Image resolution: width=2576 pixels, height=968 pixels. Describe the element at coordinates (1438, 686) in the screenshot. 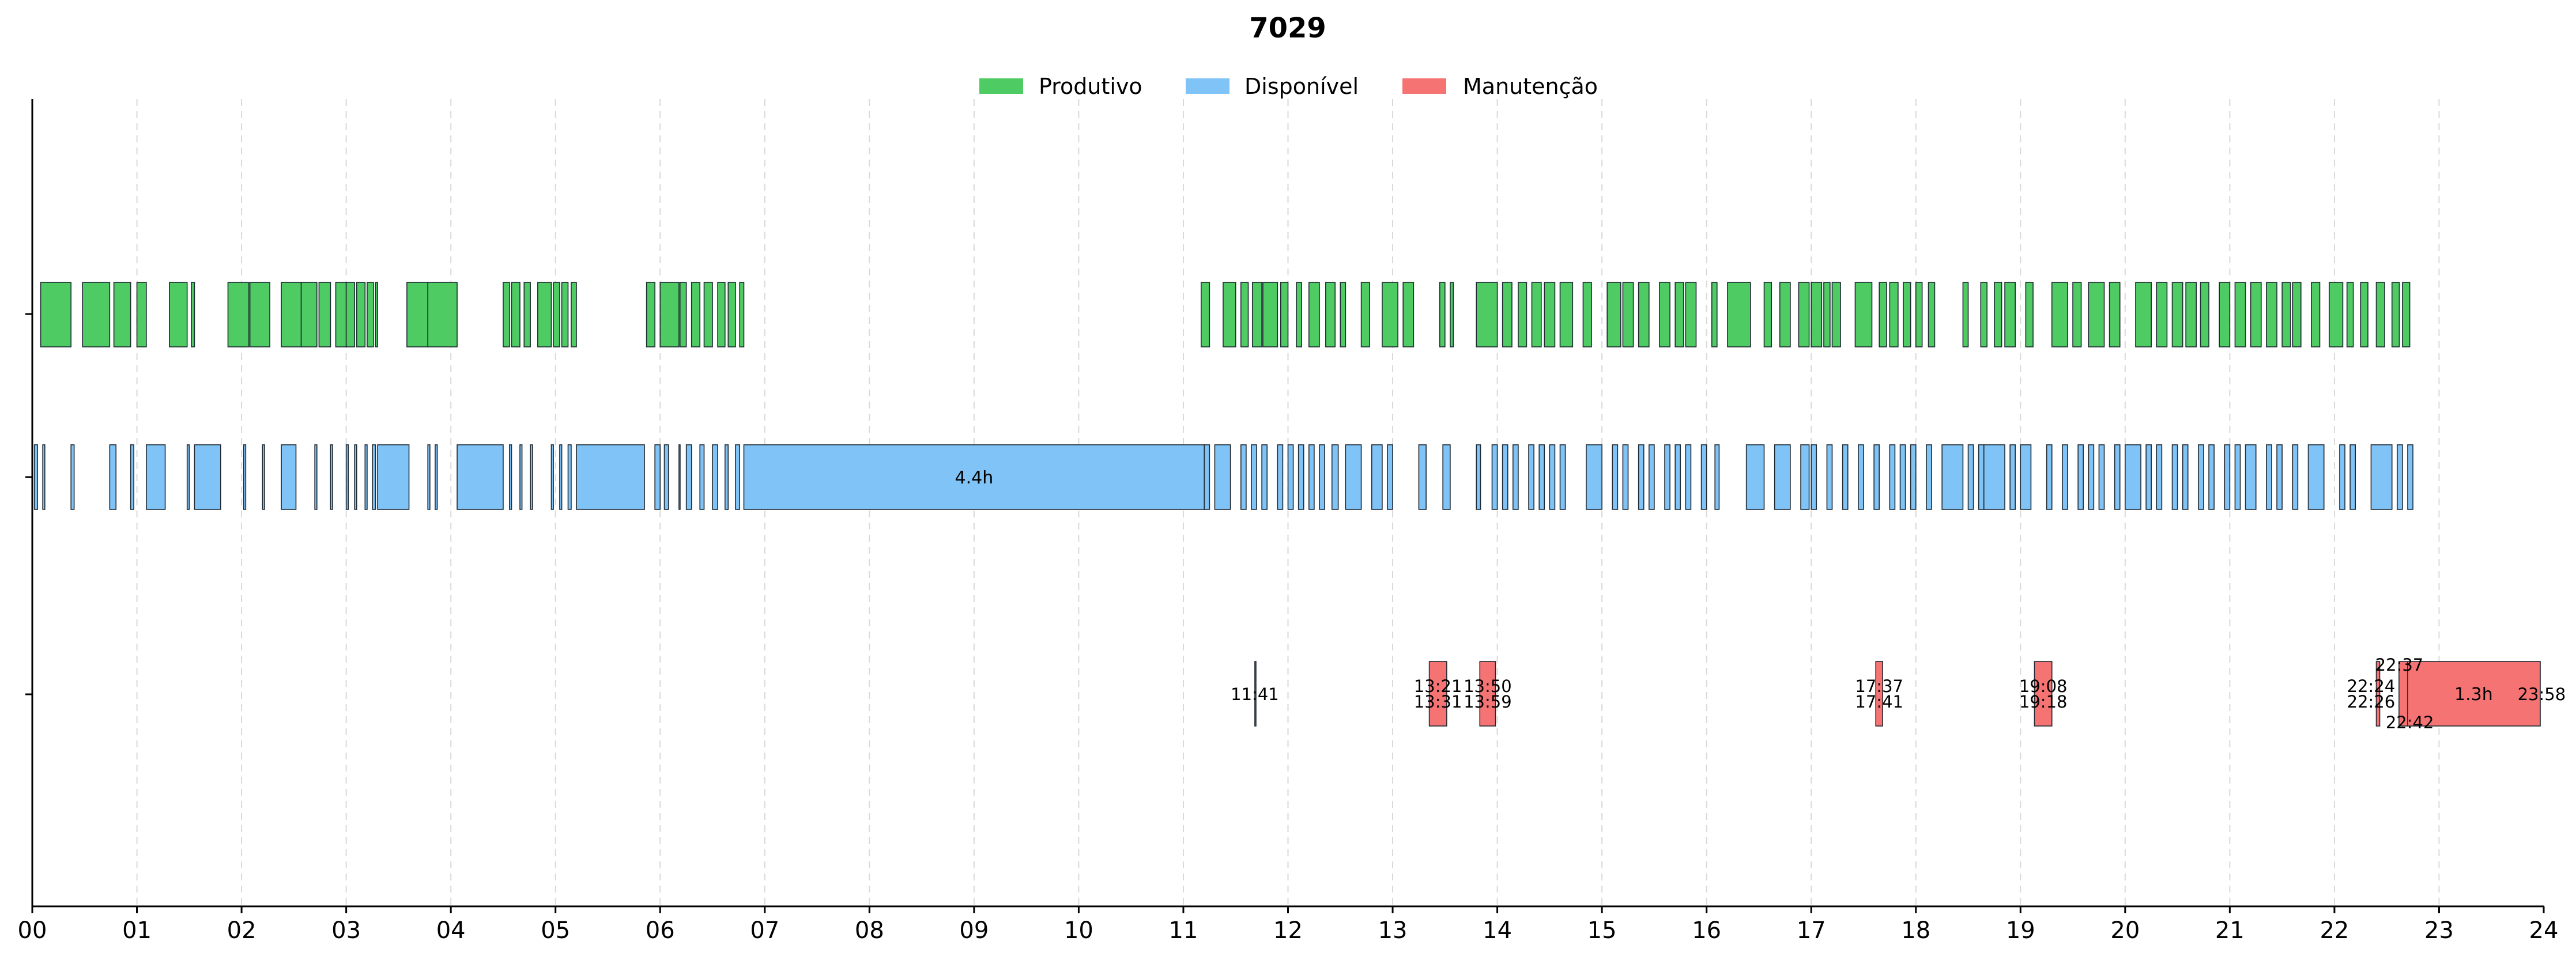

I see `time-label: 13:21` at that location.